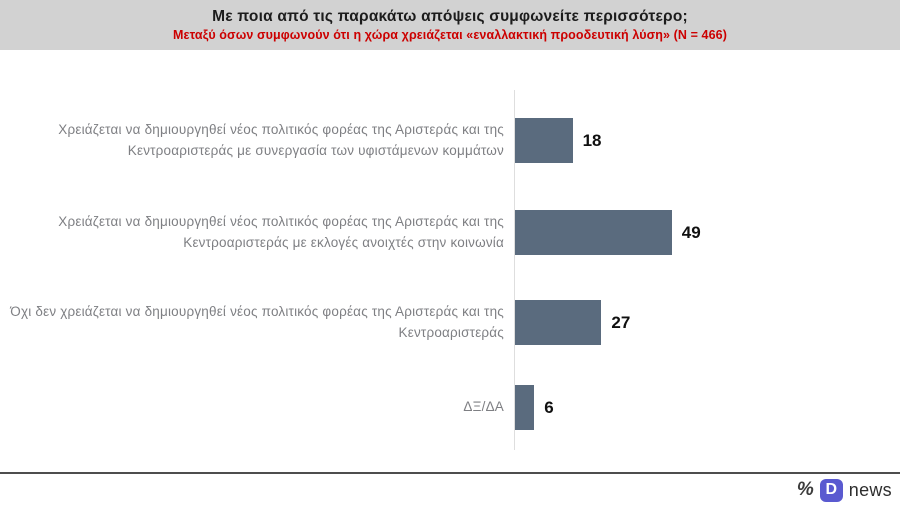 Image resolution: width=900 pixels, height=506 pixels. I want to click on category-label: ΔΞ/ΔΑ, so click(483, 407).